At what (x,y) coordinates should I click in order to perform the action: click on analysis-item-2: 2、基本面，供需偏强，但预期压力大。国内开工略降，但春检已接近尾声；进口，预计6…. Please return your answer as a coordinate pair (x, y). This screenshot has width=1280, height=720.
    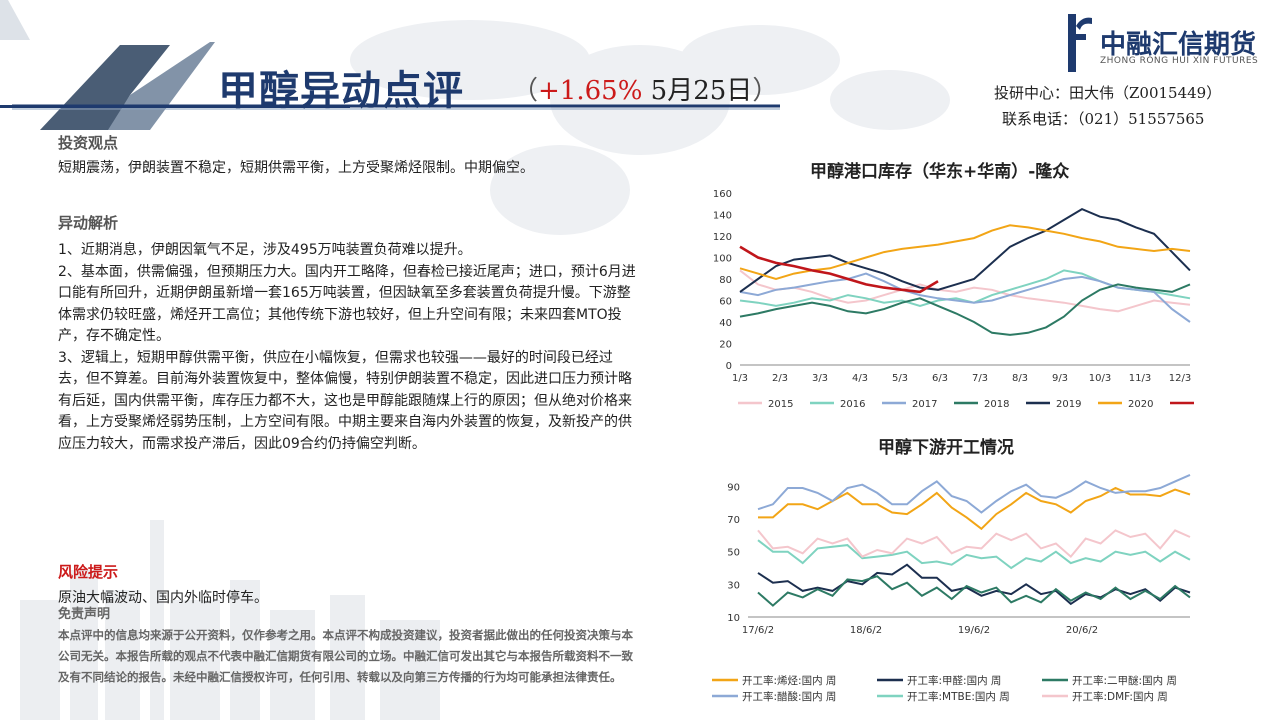
    Looking at the image, I should click on (347, 304).